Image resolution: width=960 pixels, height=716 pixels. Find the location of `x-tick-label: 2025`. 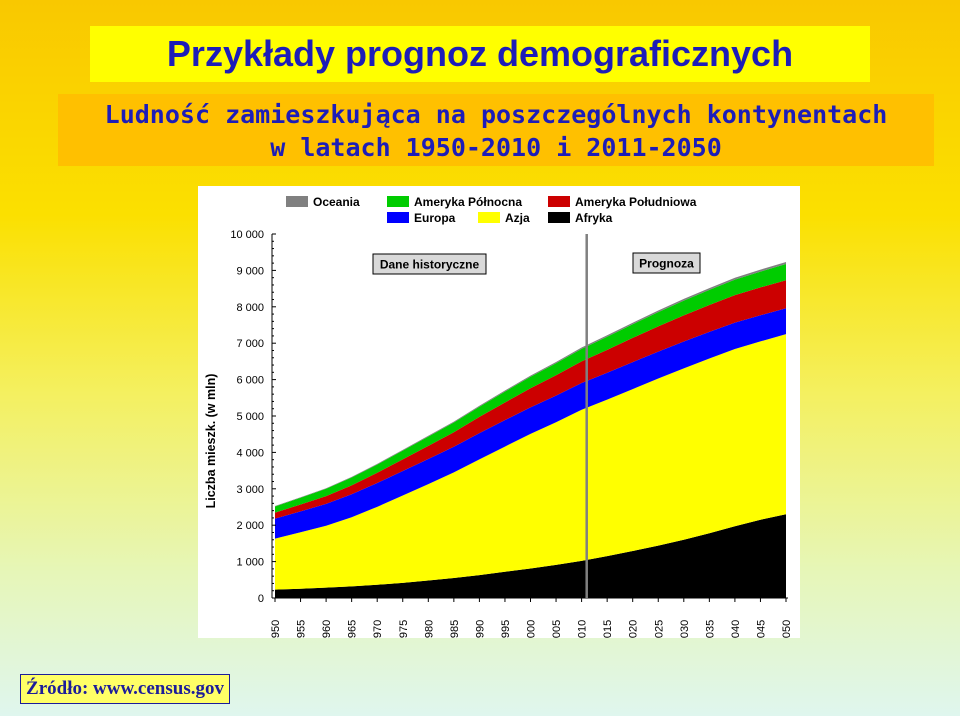

x-tick-label: 2025 is located at coordinates (659, 629).